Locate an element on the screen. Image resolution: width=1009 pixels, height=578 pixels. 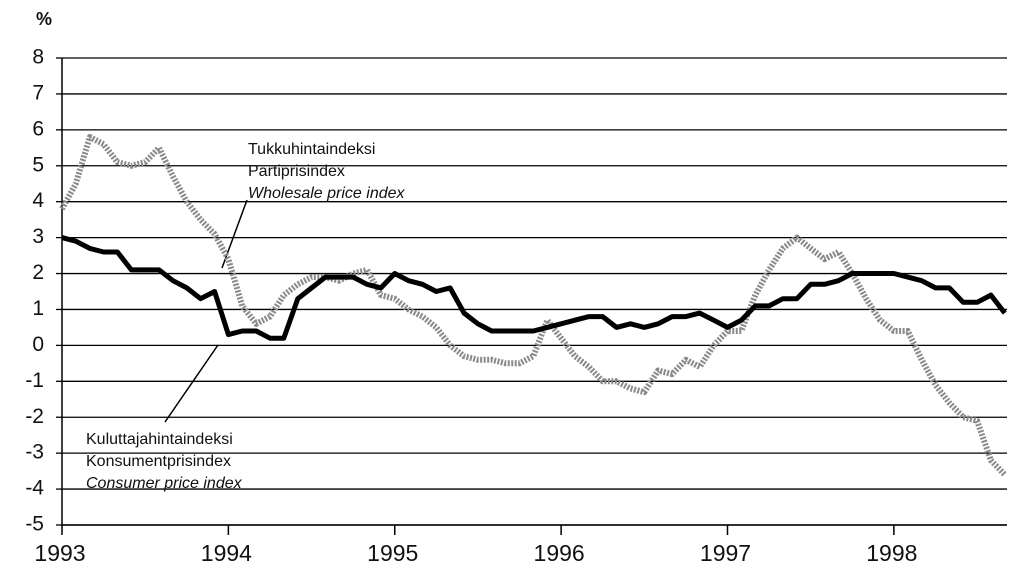
y-tick-label: 3 is located at coordinates (38, 236).